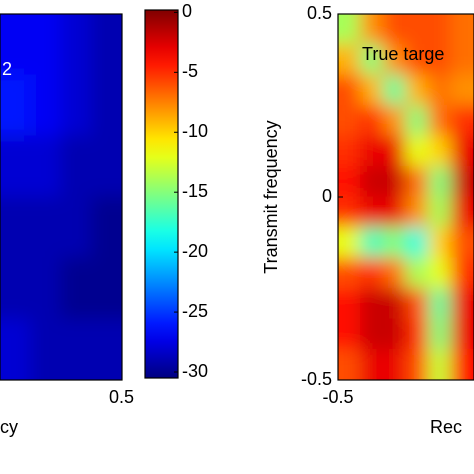 This screenshot has width=474, height=474. Describe the element at coordinates (195, 311) in the screenshot. I see `colorbar-tick-label: -25` at that location.